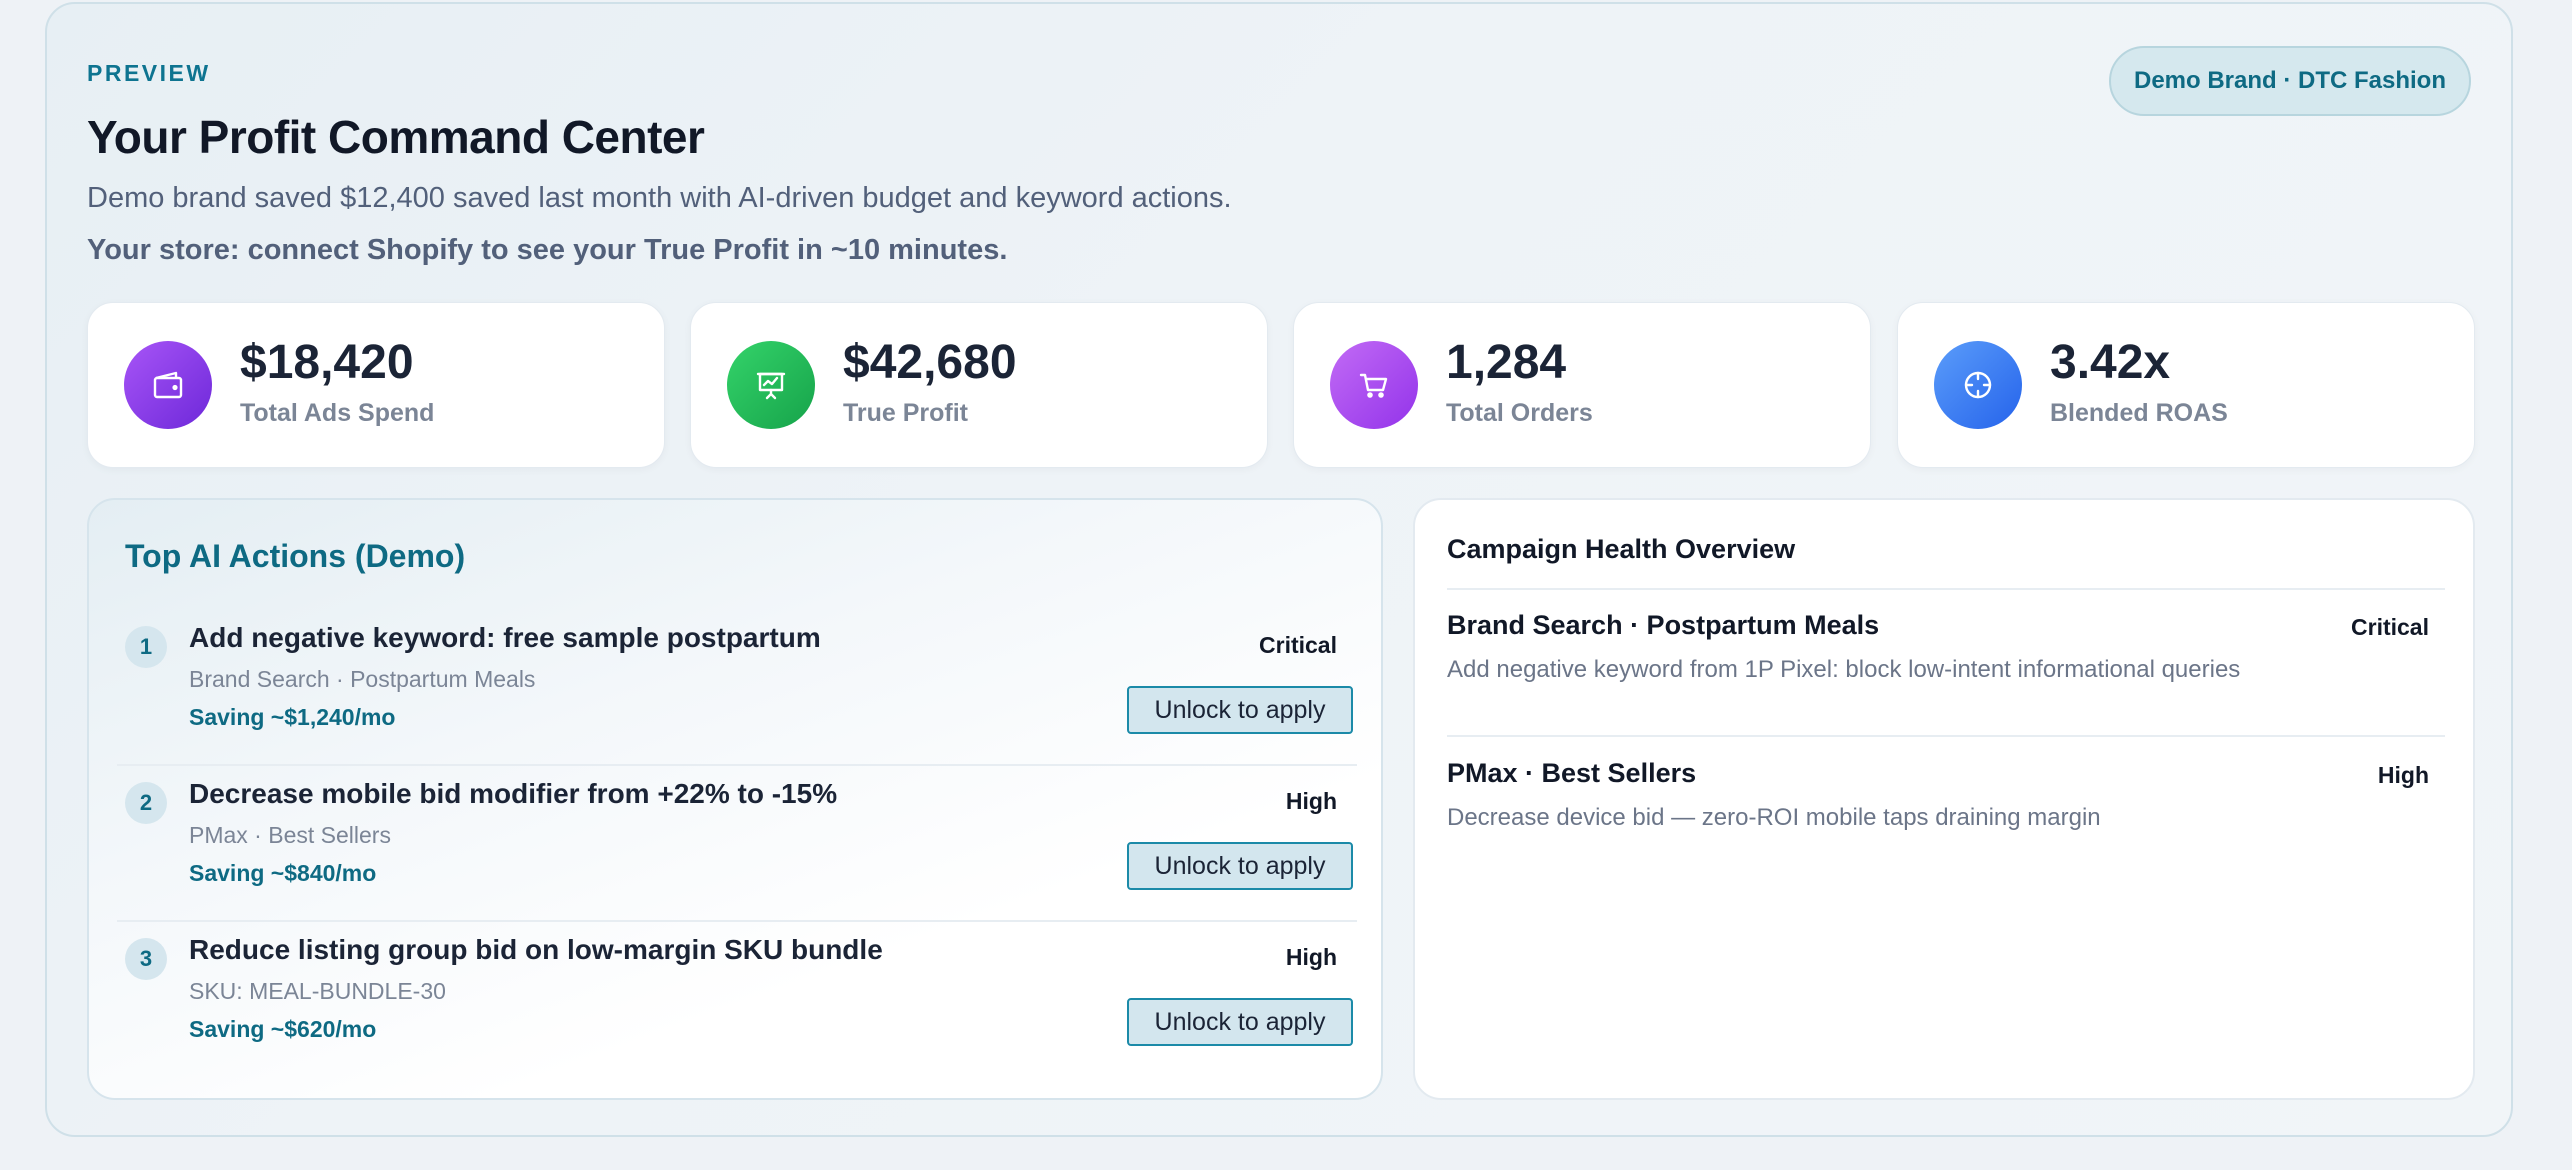 The image size is (2572, 1170). I want to click on action-saving: Saving ~$1,240/mo, so click(292, 717).